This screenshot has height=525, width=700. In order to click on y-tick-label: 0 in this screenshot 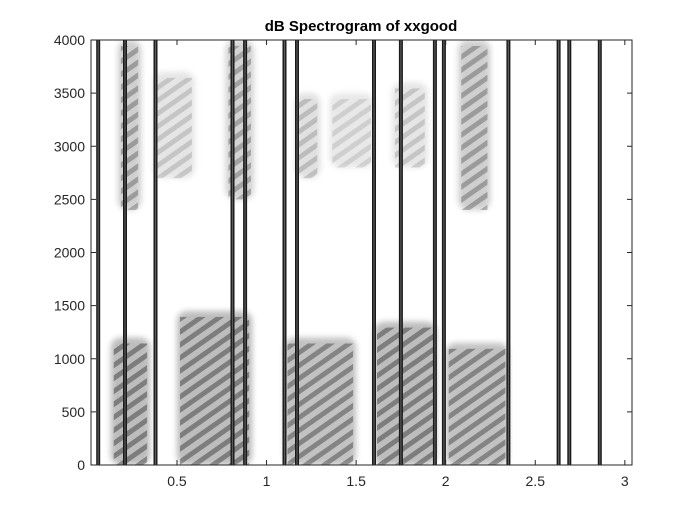, I will do `click(81, 465)`.